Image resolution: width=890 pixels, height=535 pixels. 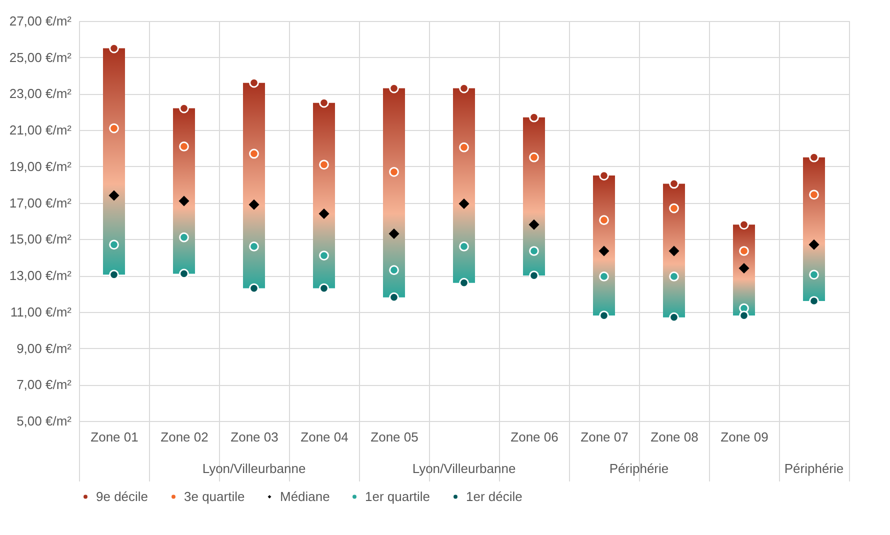 What do you see at coordinates (40, 239) in the screenshot?
I see `y-tick-label: 15,00 €/m²` at bounding box center [40, 239].